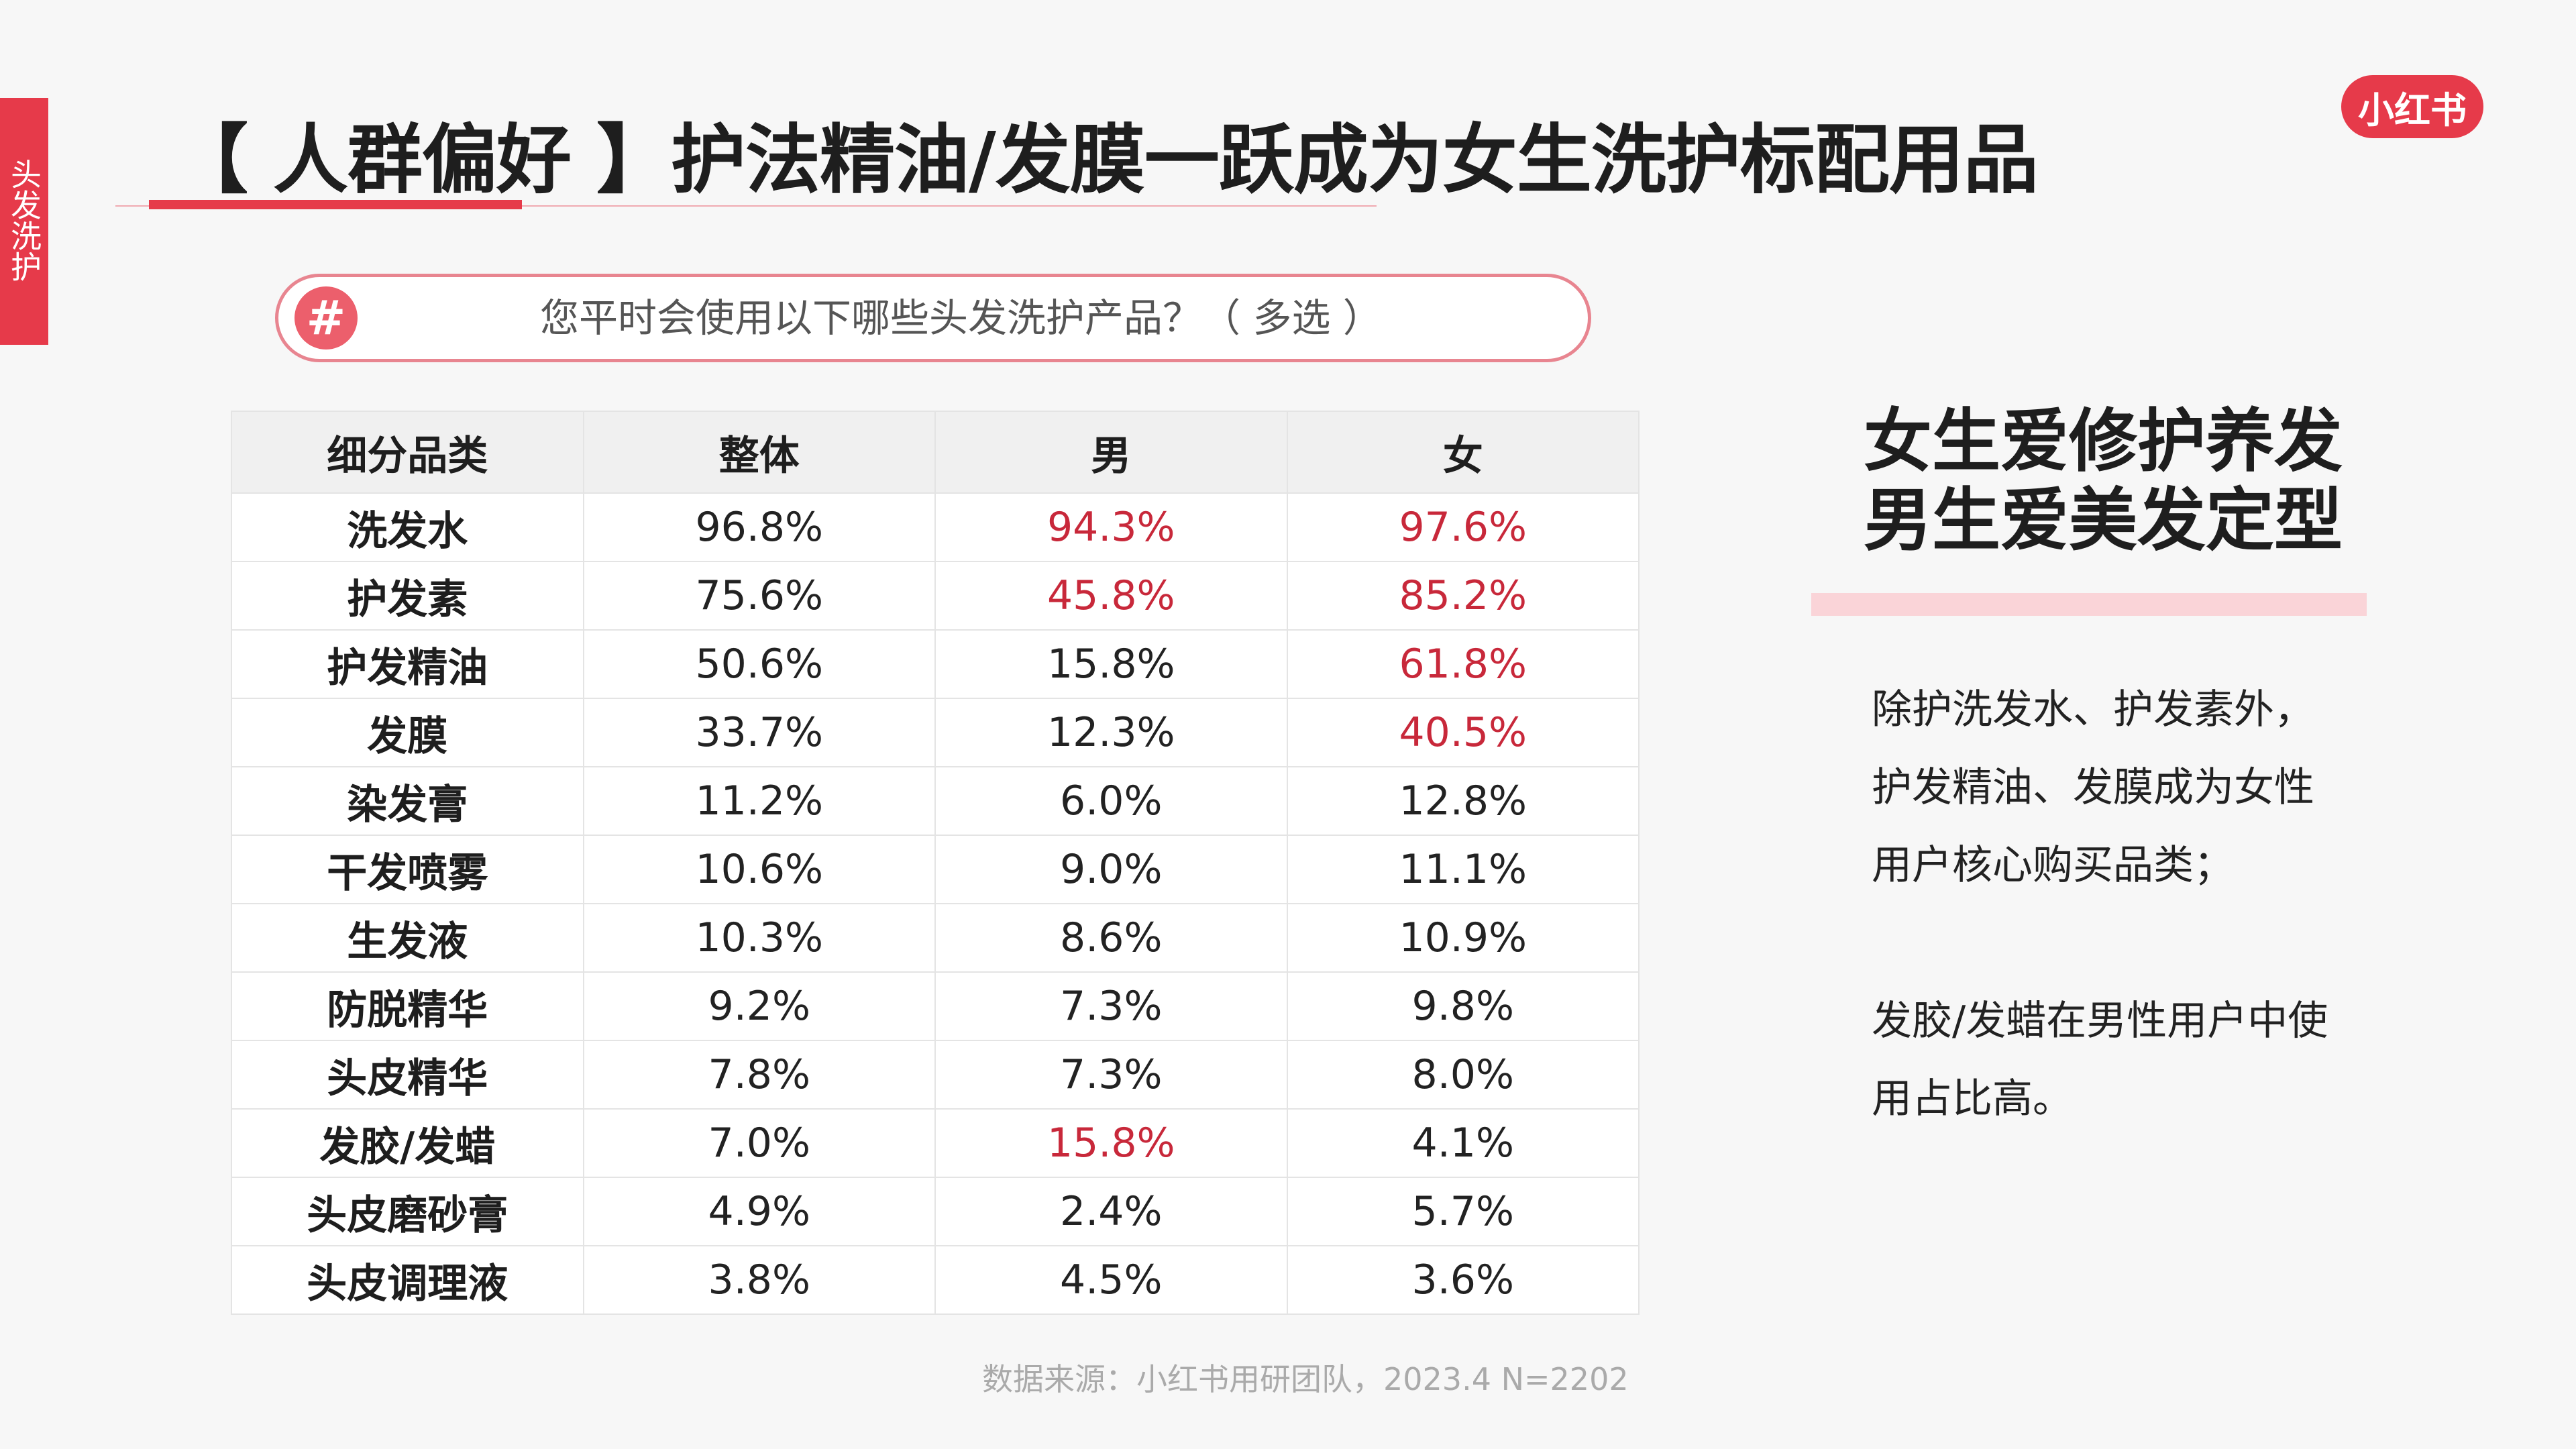 The image size is (2576, 1449). Describe the element at coordinates (2093, 787) in the screenshot. I see `body-paragraph-1: 除护洗发水、护发素外，护发精油、发膜成为女性用户核心购买品类；` at that location.